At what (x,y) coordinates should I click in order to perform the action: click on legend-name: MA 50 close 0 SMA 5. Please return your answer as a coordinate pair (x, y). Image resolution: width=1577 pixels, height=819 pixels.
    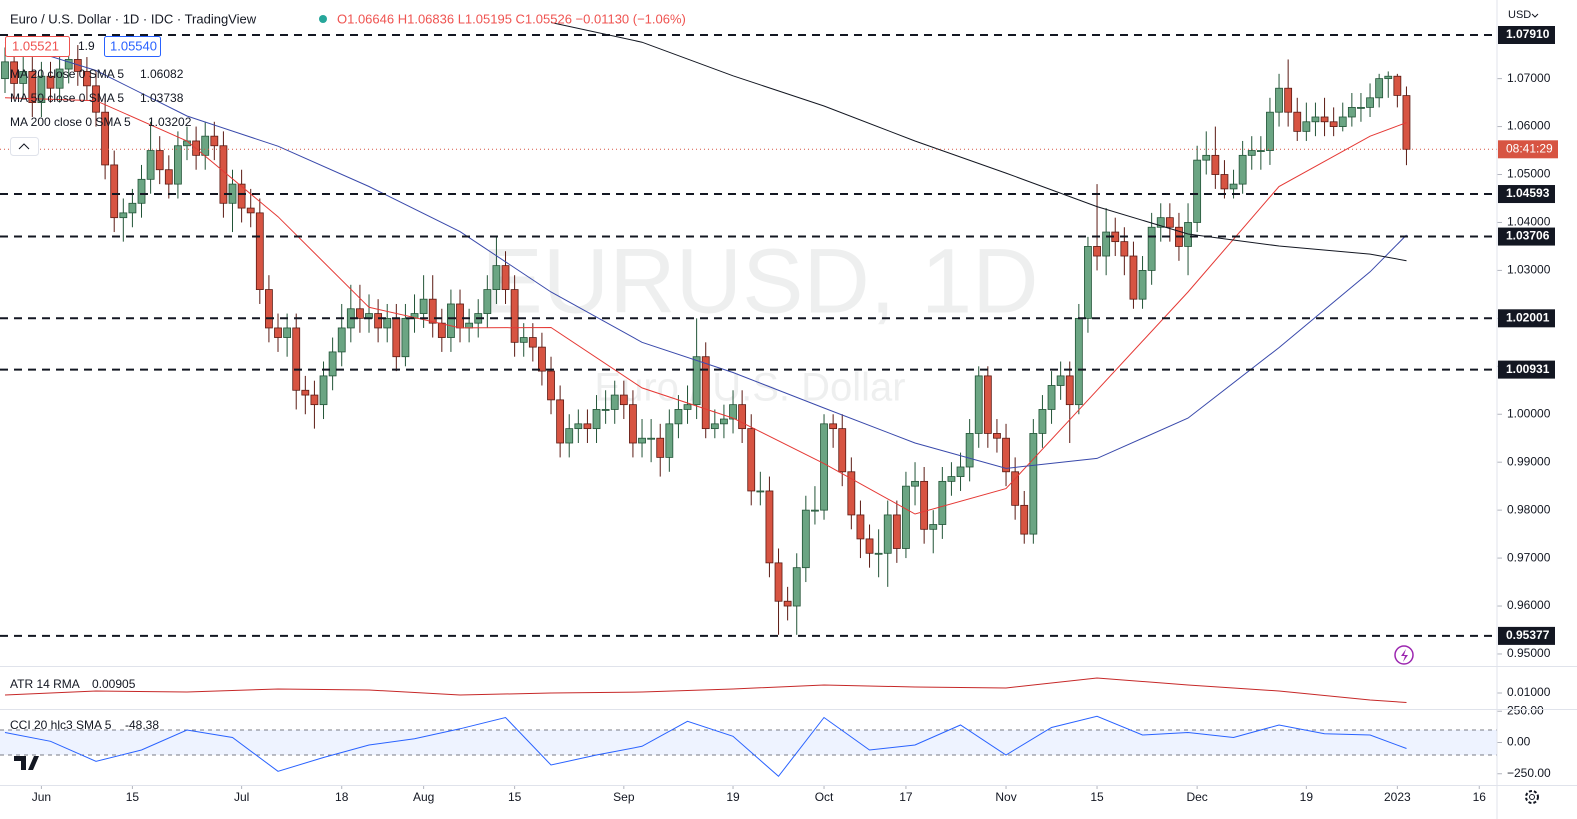
    Looking at the image, I should click on (67, 98).